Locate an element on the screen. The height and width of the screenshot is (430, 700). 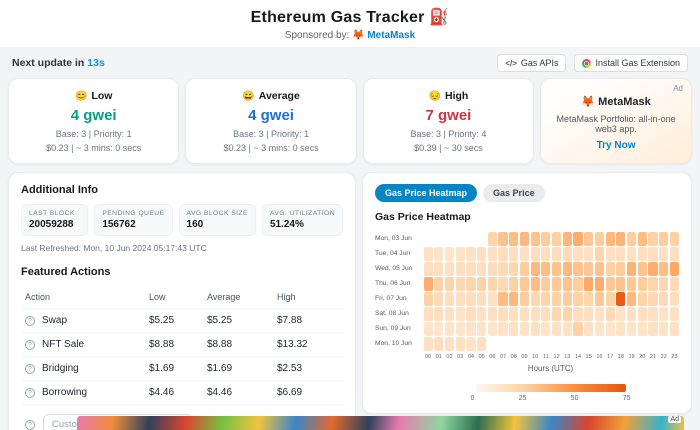
hour-tick-label: 12 is located at coordinates (556, 357).